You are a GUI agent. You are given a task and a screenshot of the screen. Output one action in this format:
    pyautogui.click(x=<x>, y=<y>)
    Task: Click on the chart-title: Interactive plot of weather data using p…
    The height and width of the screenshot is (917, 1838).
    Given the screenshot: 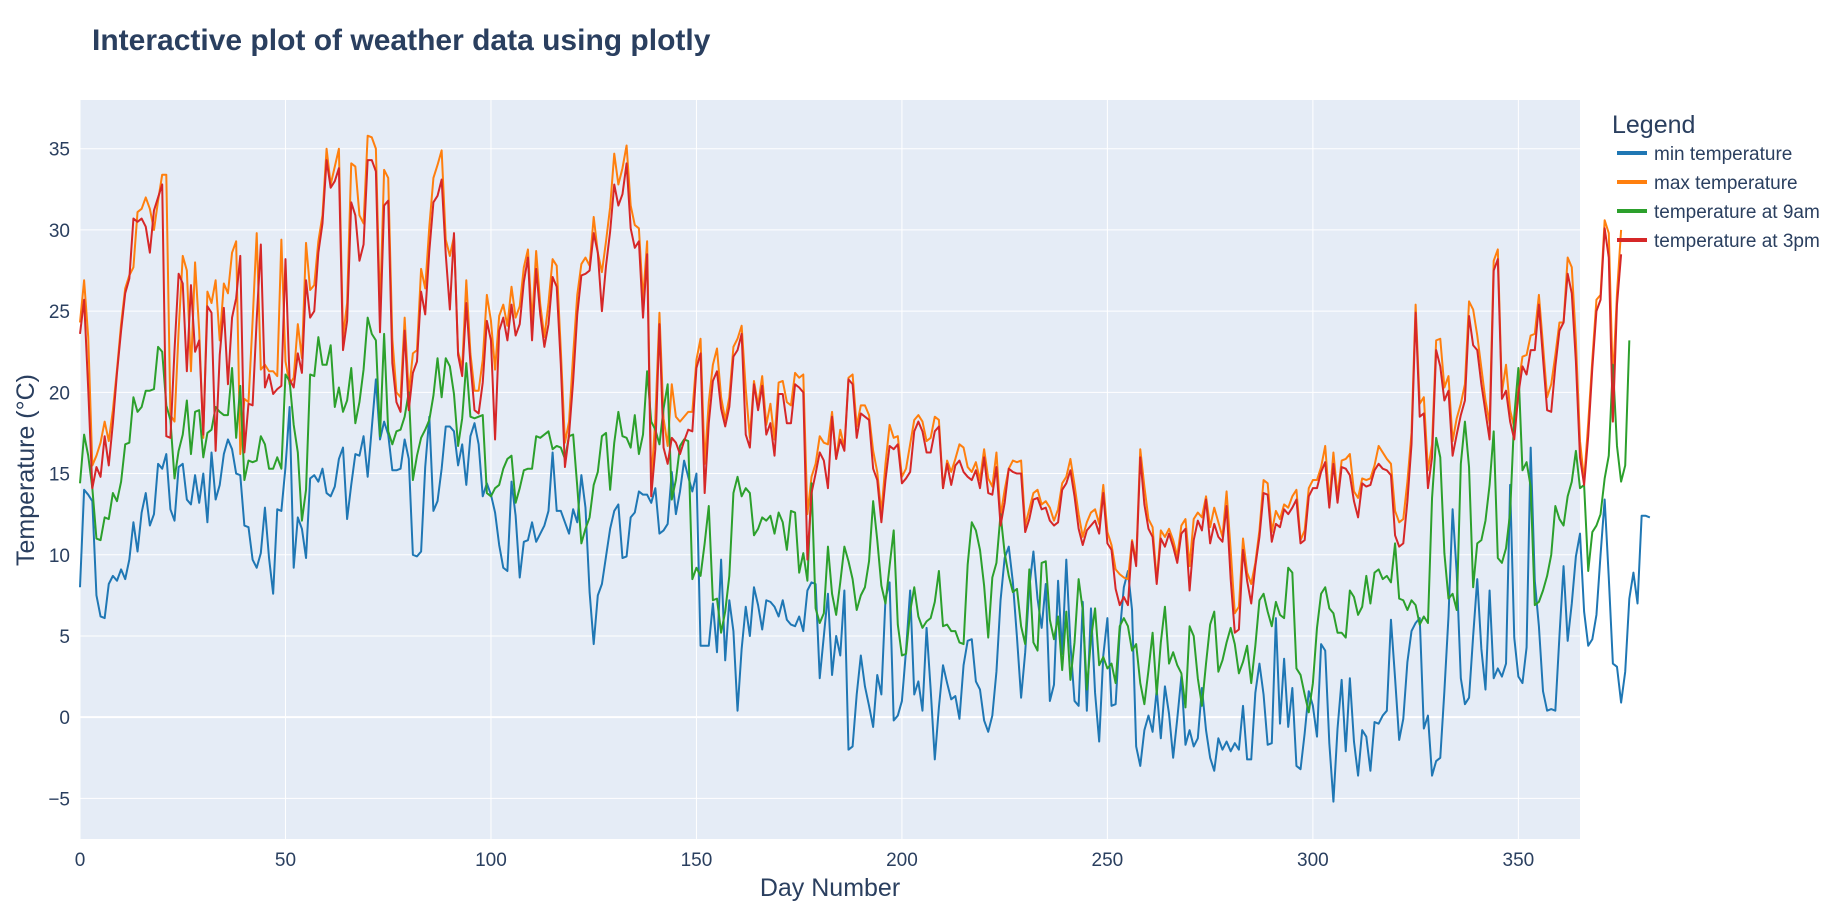 What is the action you would take?
    pyautogui.click(x=401, y=40)
    